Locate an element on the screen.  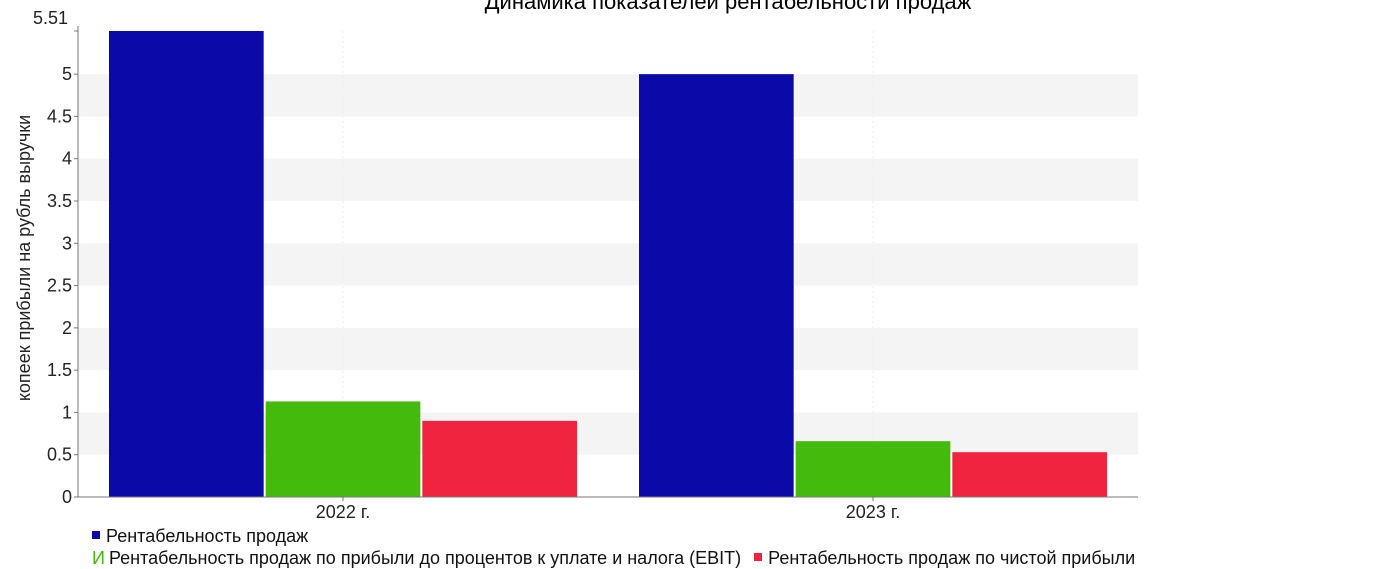
y-tick-label: 1.5 is located at coordinates (59, 370).